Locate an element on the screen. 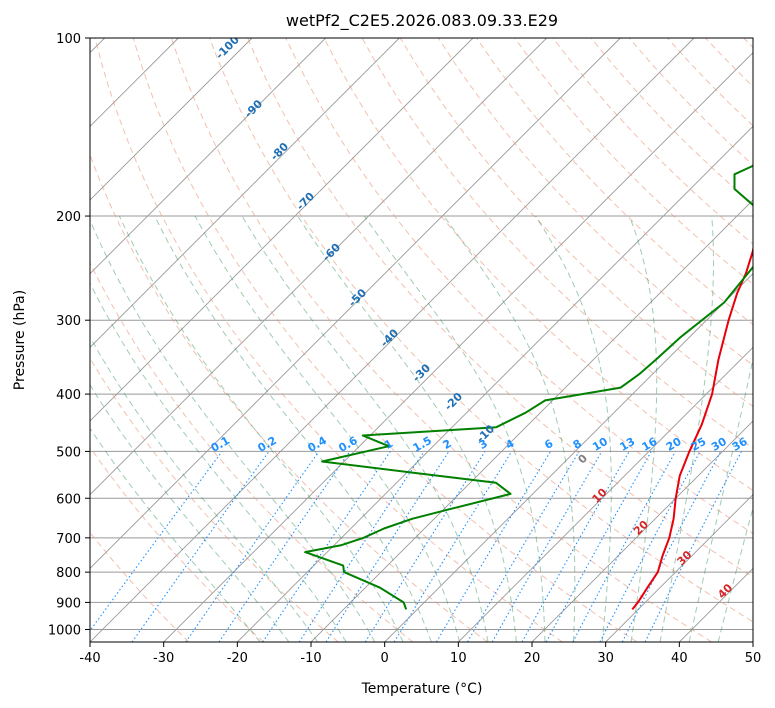 This screenshot has height=708, width=775. temperature-line is located at coordinates (692, 428).